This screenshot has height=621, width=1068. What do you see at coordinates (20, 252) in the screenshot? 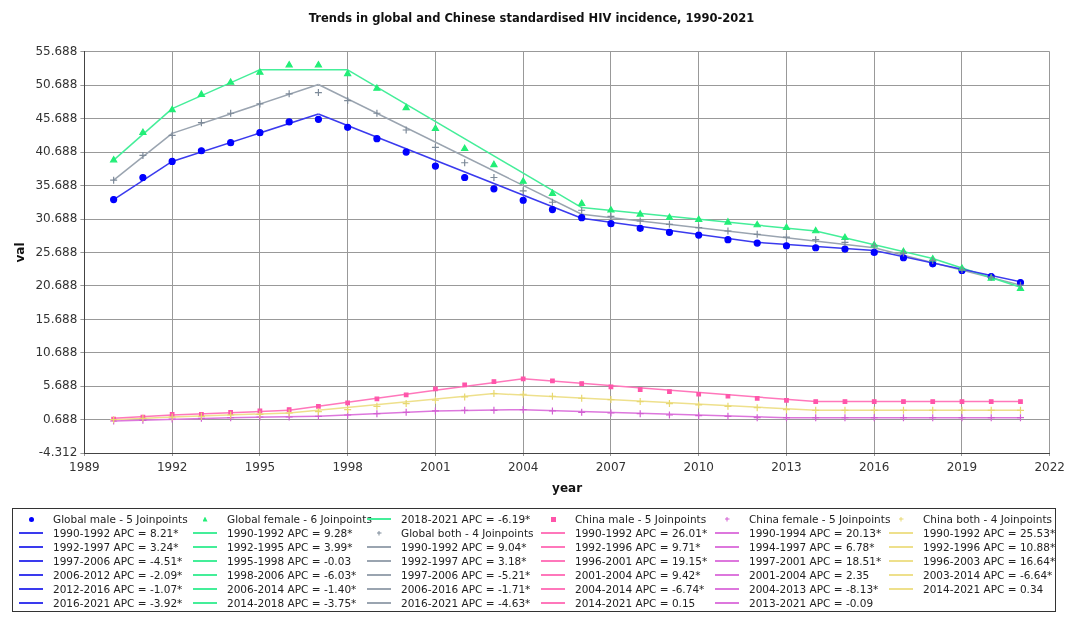
I see `y-axis-title: val` at bounding box center [20, 252].